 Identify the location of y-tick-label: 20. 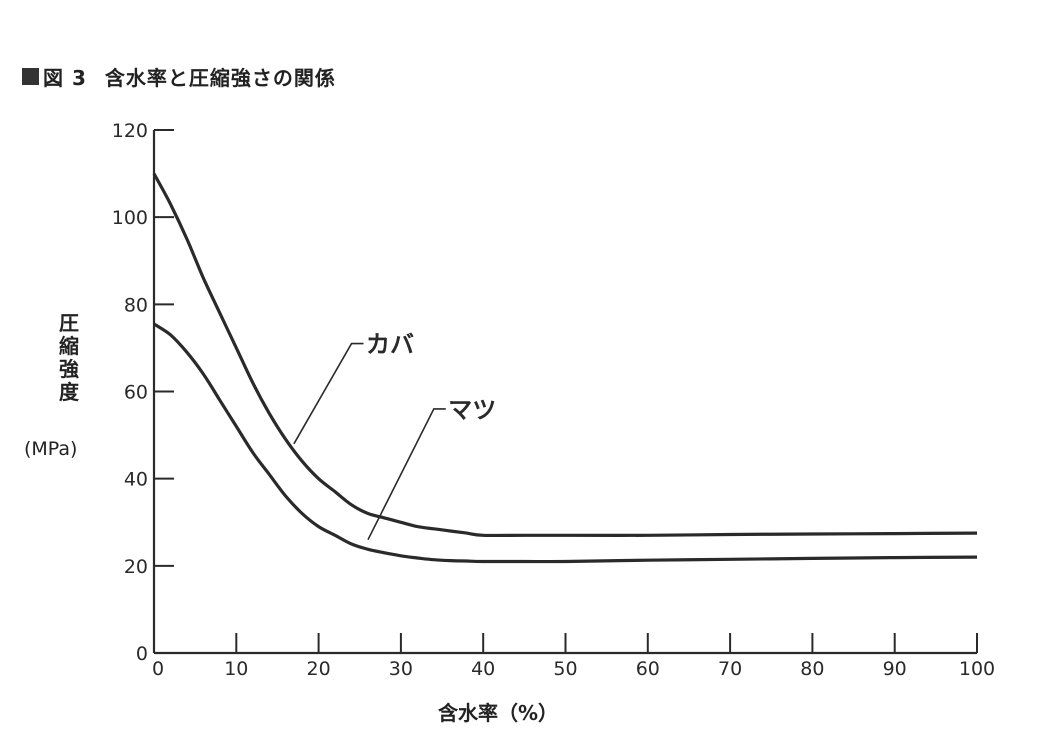
(136, 567).